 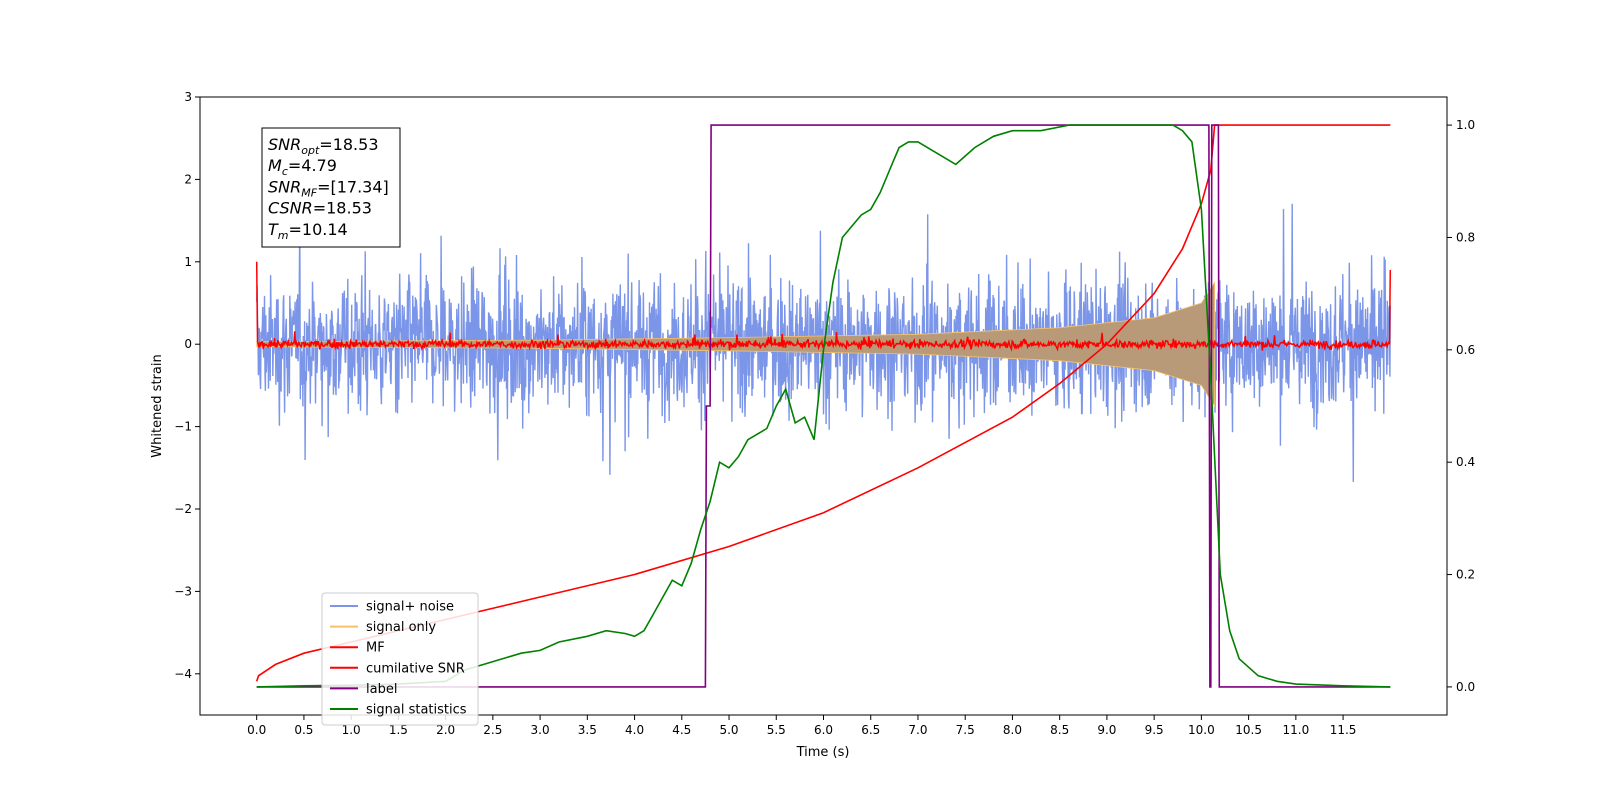 What do you see at coordinates (540, 730) in the screenshot?
I see `x-tick-label: 3.0` at bounding box center [540, 730].